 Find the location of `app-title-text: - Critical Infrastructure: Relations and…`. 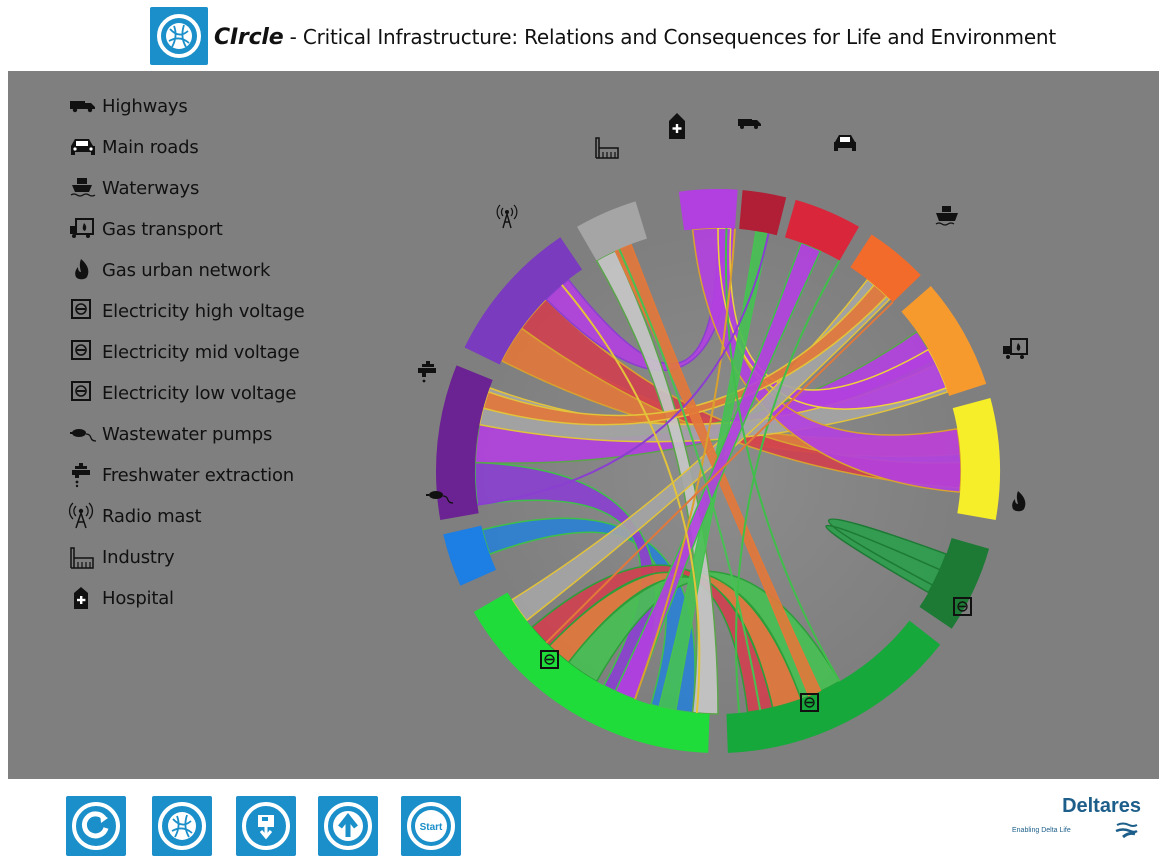

app-title-text: - Critical Infrastructure: Relations and… is located at coordinates (670, 37).